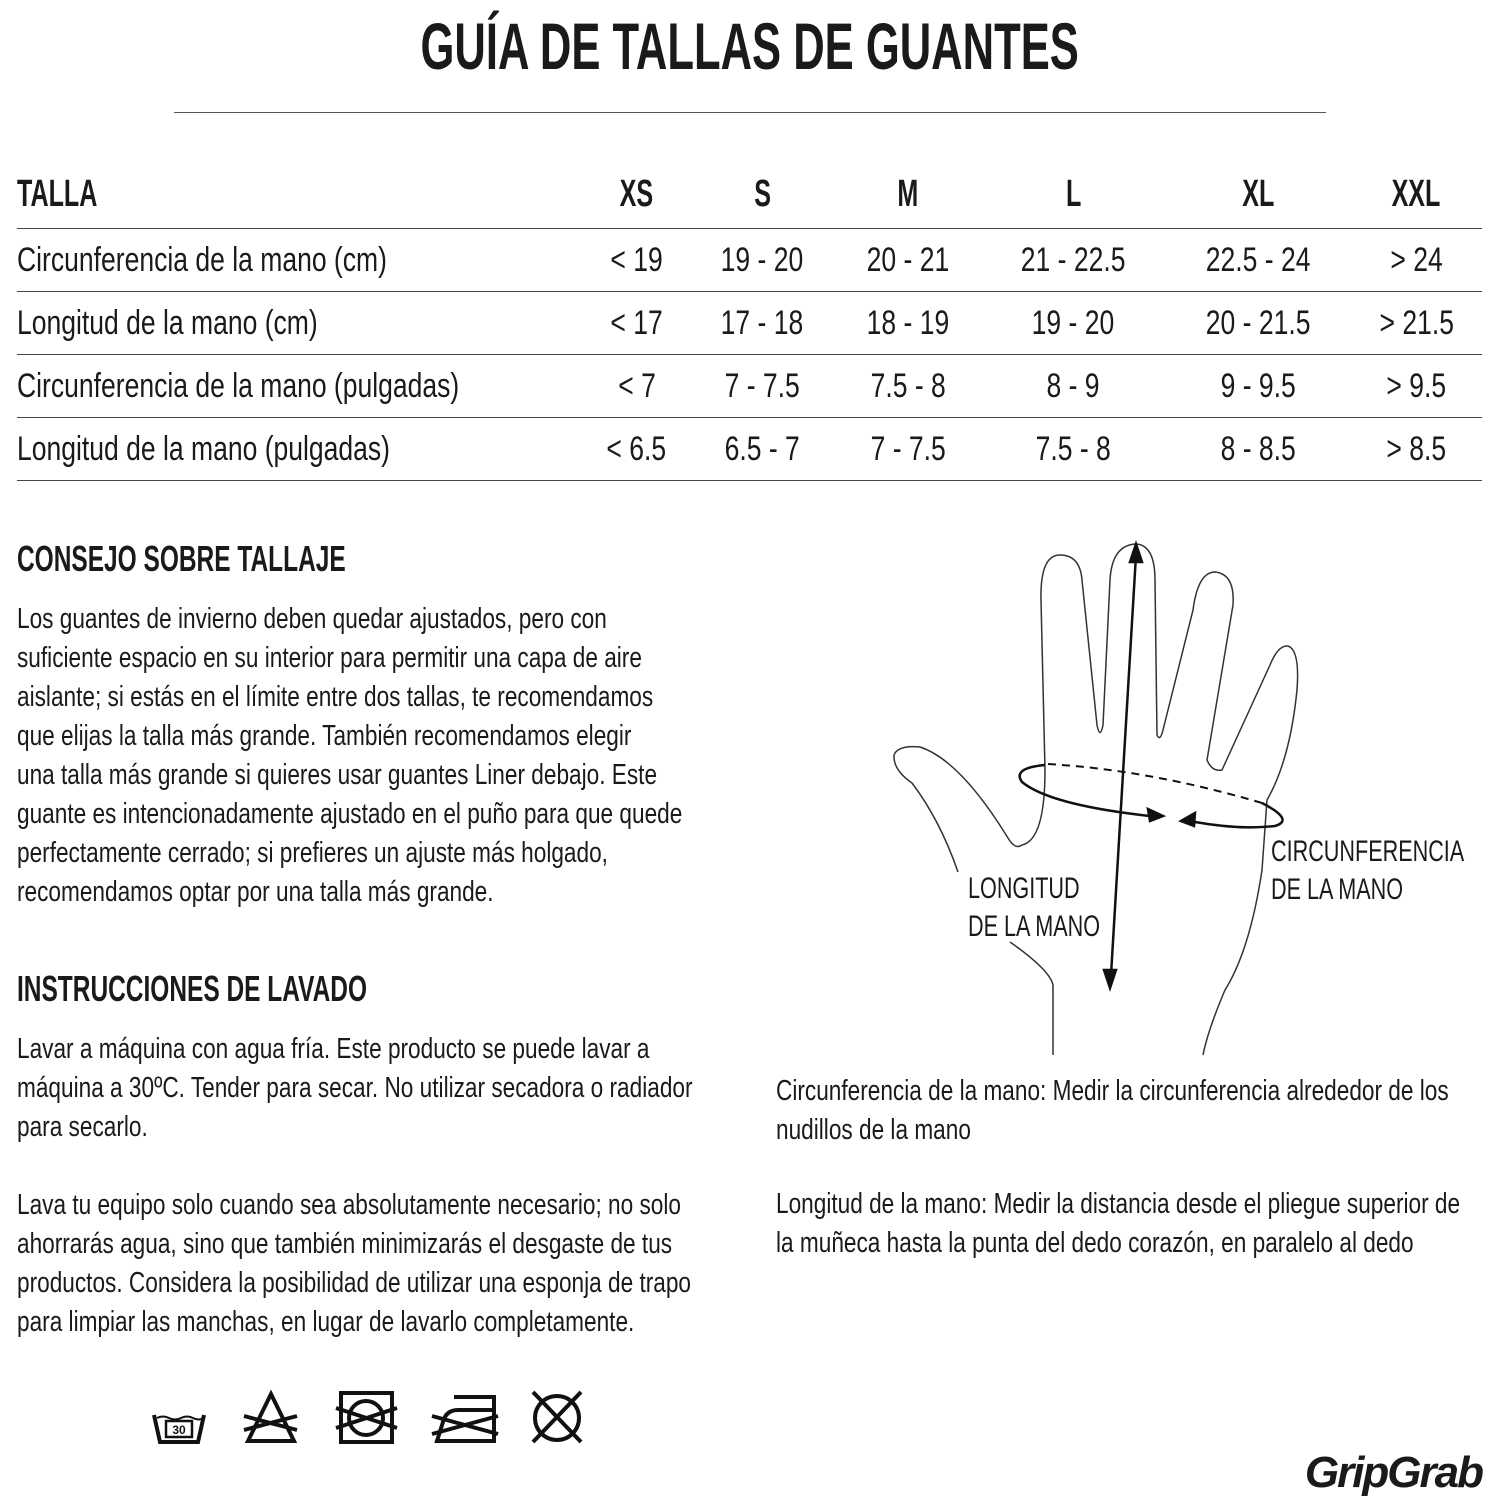 Image resolution: width=1500 pixels, height=1500 pixels. I want to click on no-bleach-icon, so click(270, 1416).